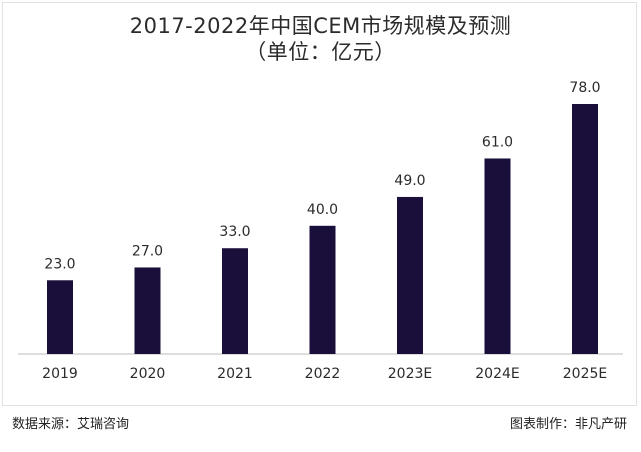  I want to click on x-tick-label: 2019, so click(60, 374).